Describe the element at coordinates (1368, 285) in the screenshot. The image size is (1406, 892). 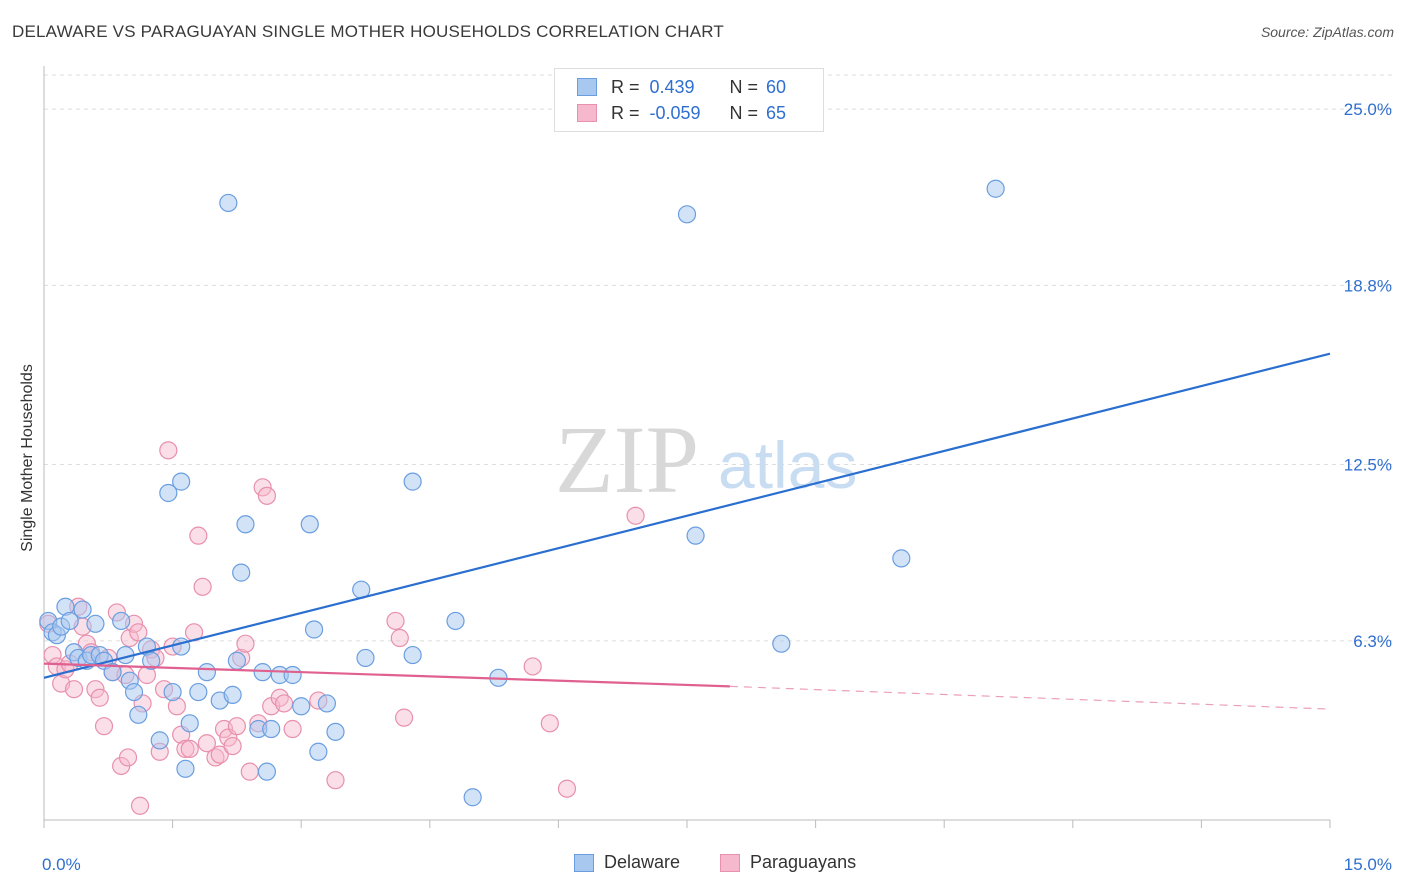
I see `y-tick-label: 18.8%` at that location.